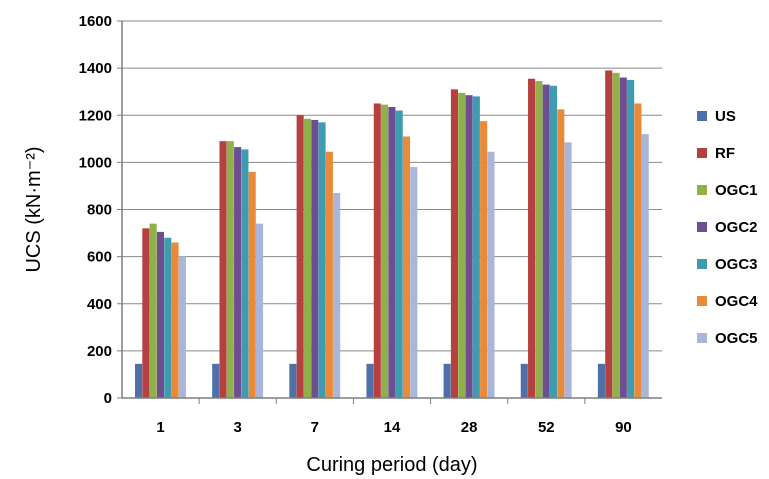 The width and height of the screenshot is (769, 479). I want to click on x-tick-label: 1, so click(160, 427).